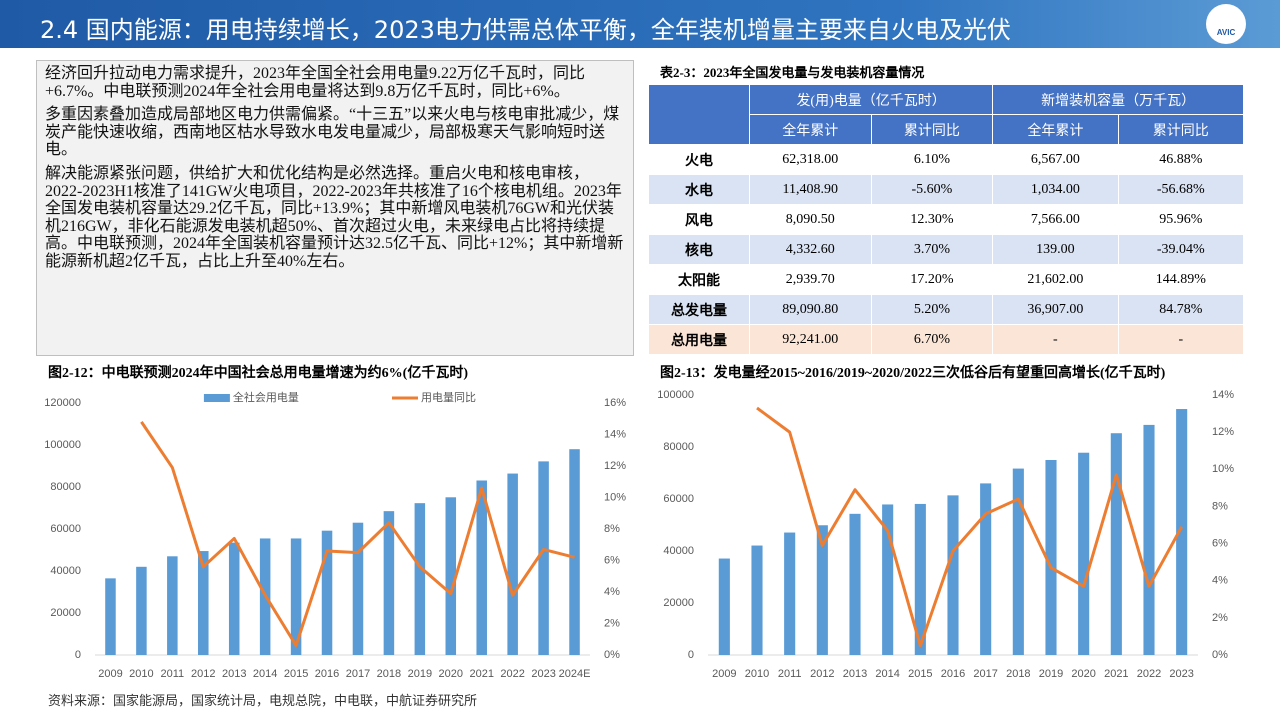  I want to click on table-cell: -39.04%, so click(1181, 249).